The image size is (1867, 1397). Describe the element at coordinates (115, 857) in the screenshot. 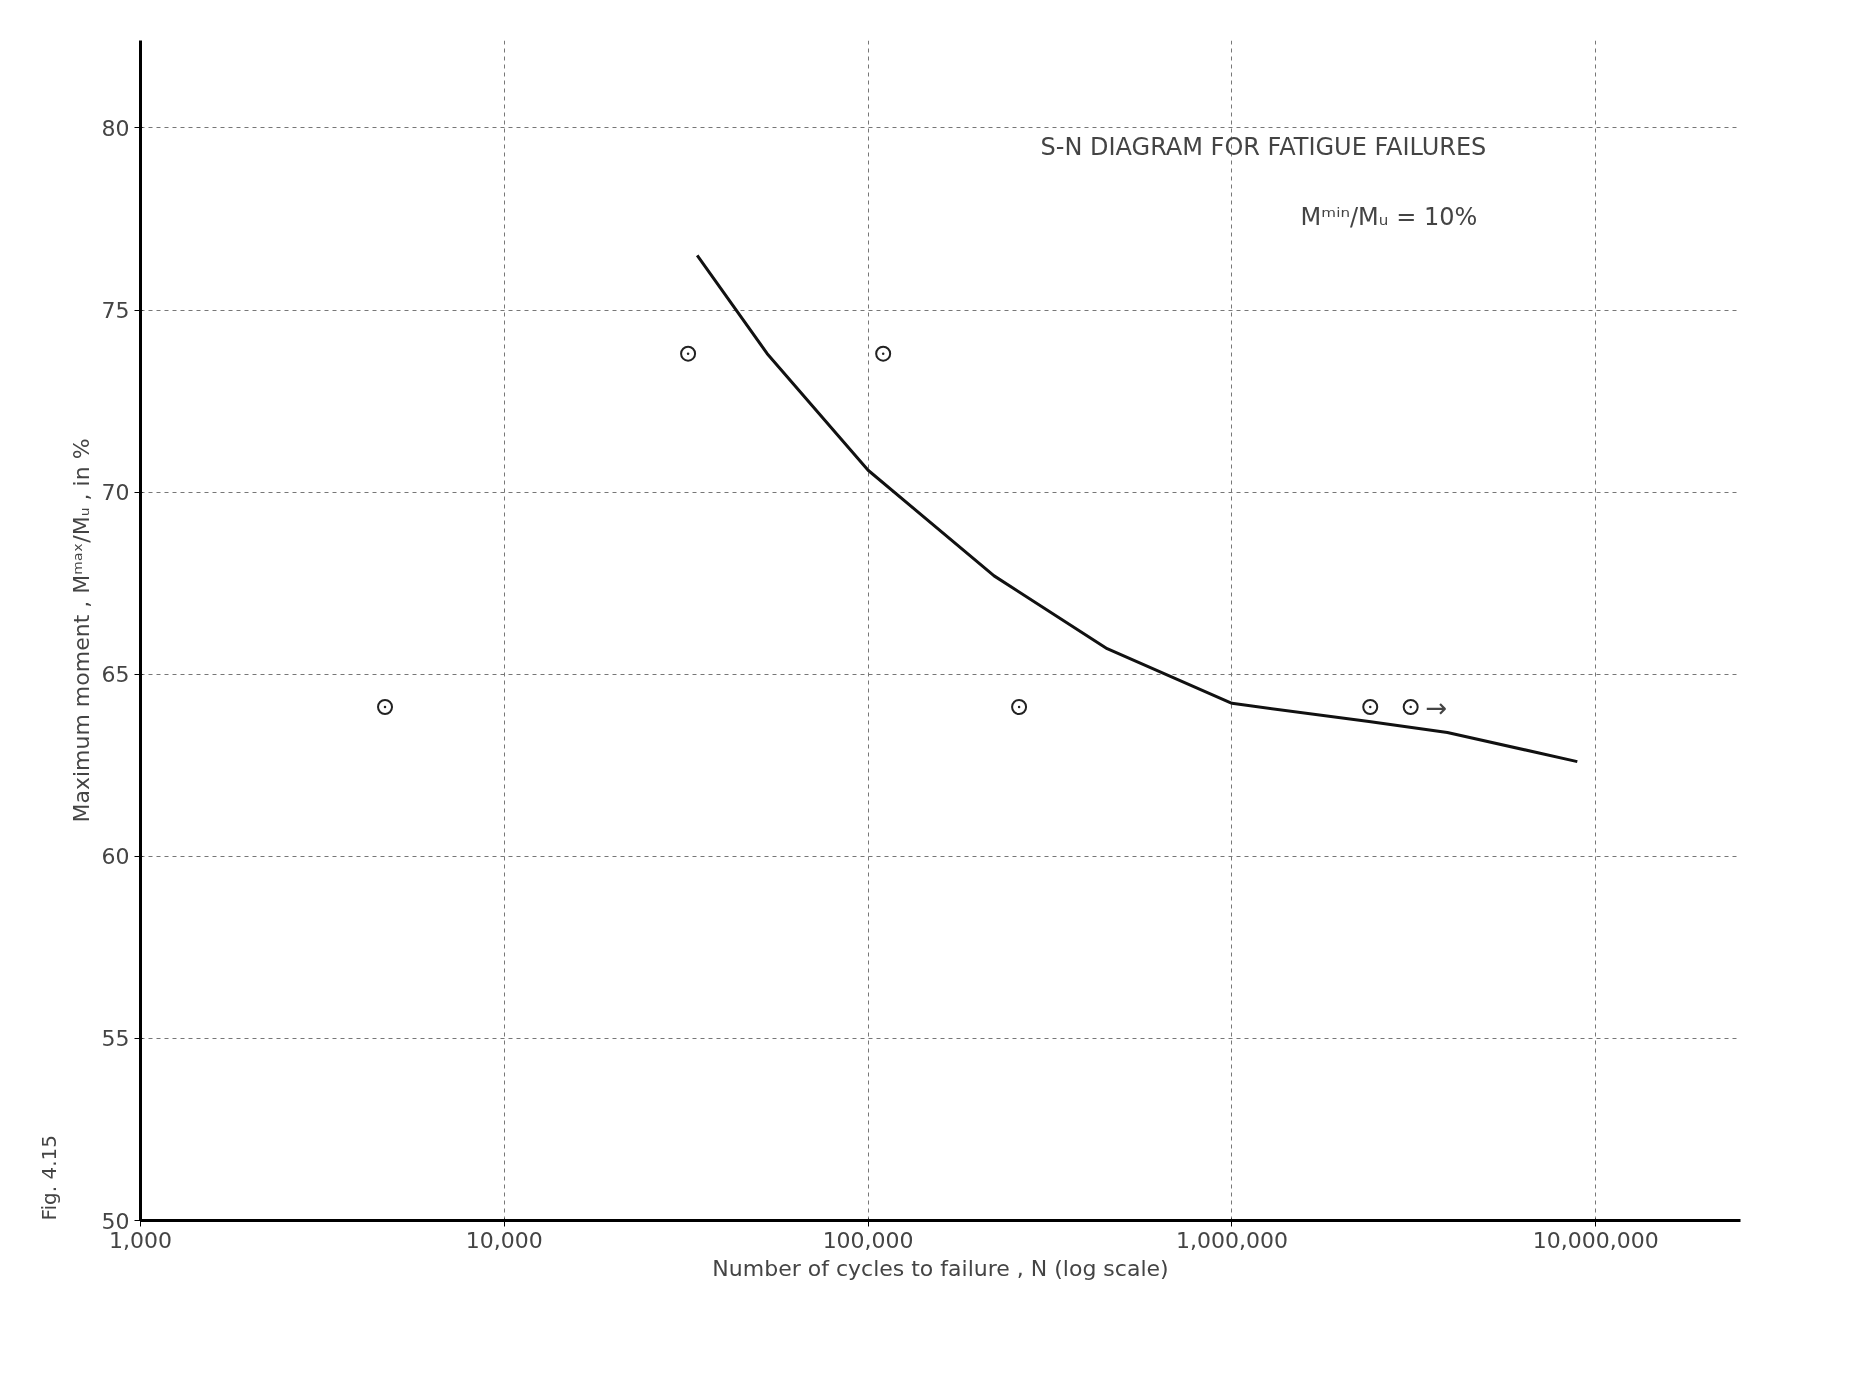

I see `y-tick-label: 60` at that location.